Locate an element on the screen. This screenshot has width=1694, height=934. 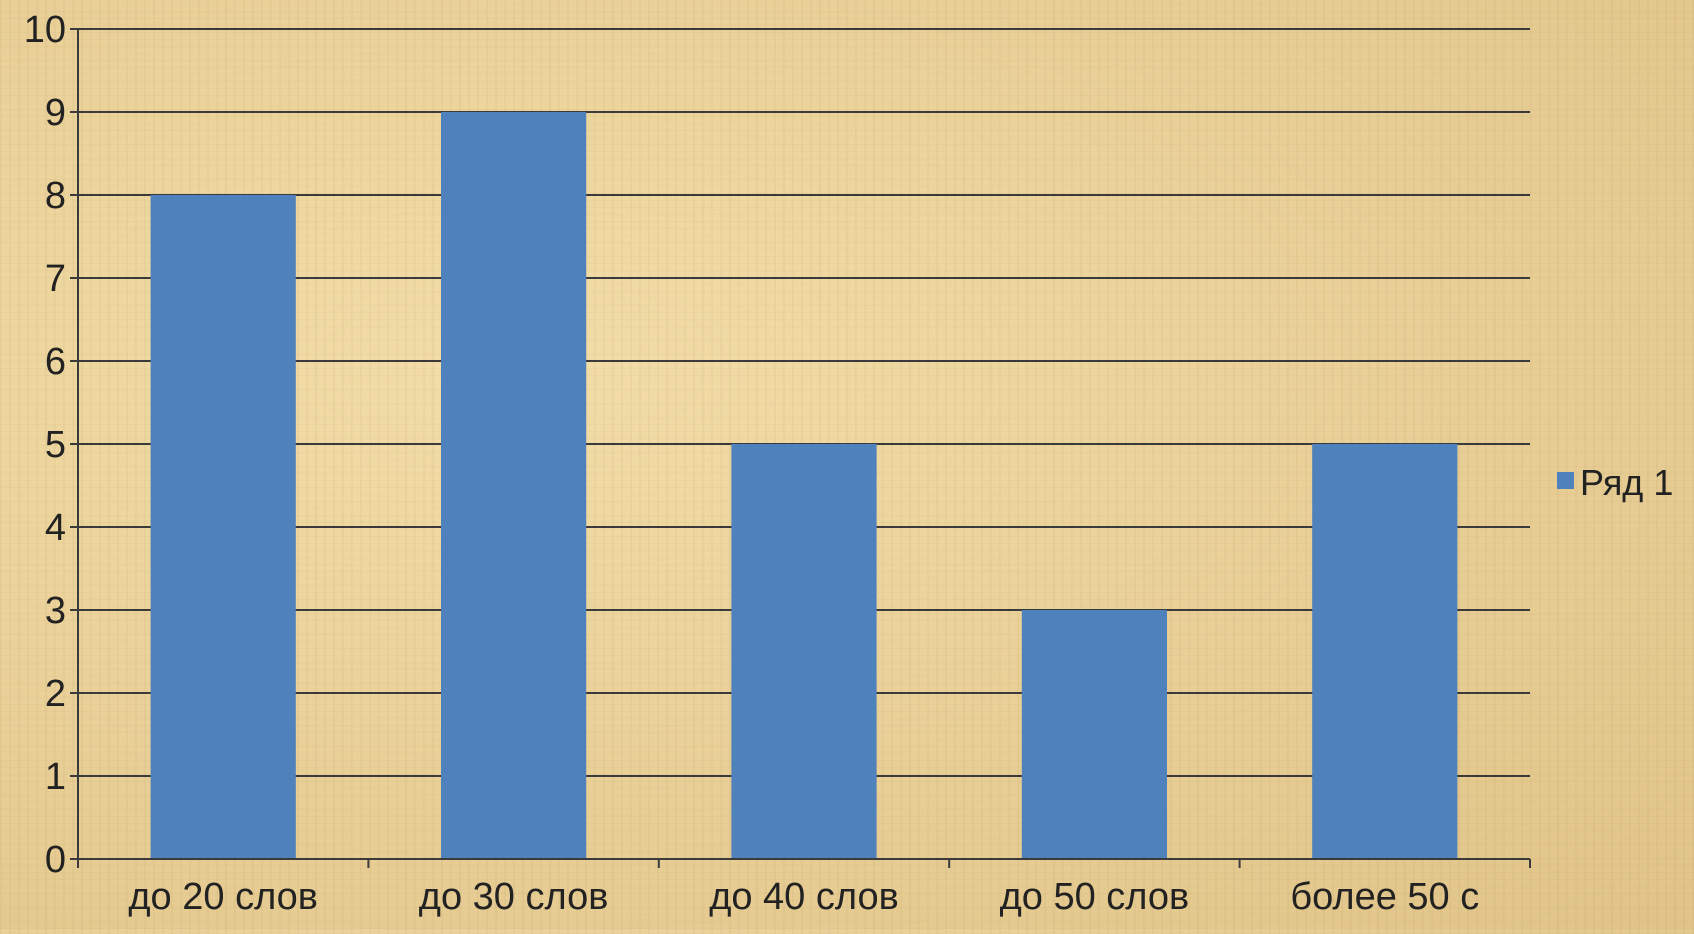
y-tick-label: 3 is located at coordinates (55, 611).